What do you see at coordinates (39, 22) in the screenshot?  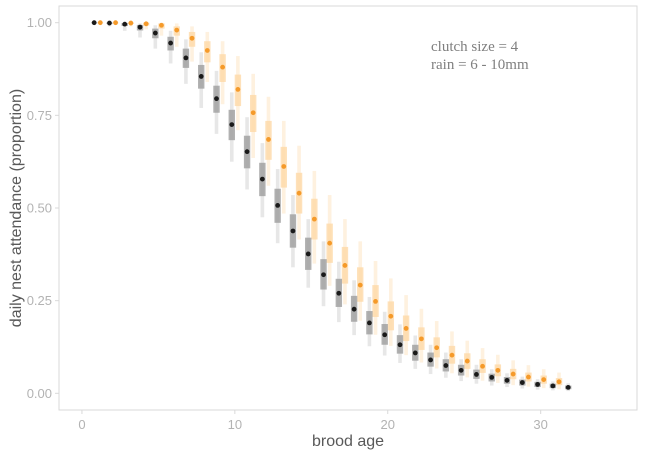 I see `y-tick-label: 1.00` at bounding box center [39, 22].